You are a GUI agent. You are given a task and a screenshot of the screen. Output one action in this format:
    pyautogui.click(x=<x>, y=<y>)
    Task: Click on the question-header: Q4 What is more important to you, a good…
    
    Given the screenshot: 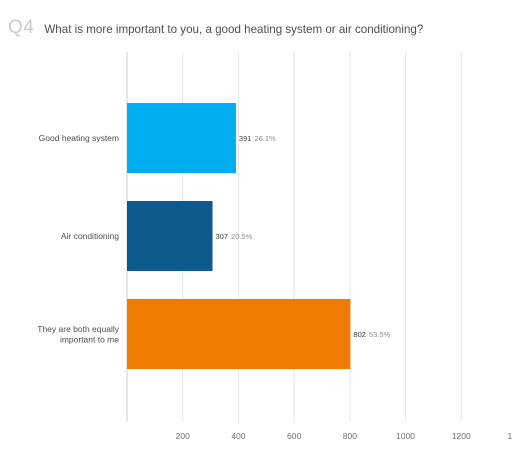 What is the action you would take?
    pyautogui.click(x=215, y=28)
    